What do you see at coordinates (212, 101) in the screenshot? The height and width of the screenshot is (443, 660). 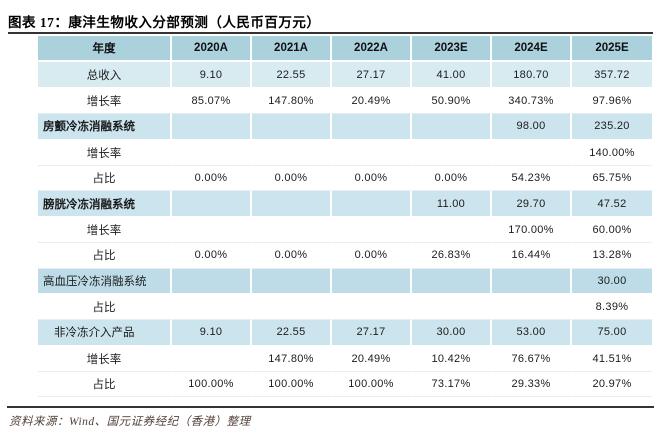 I see `table-cell: 85.07%` at bounding box center [212, 101].